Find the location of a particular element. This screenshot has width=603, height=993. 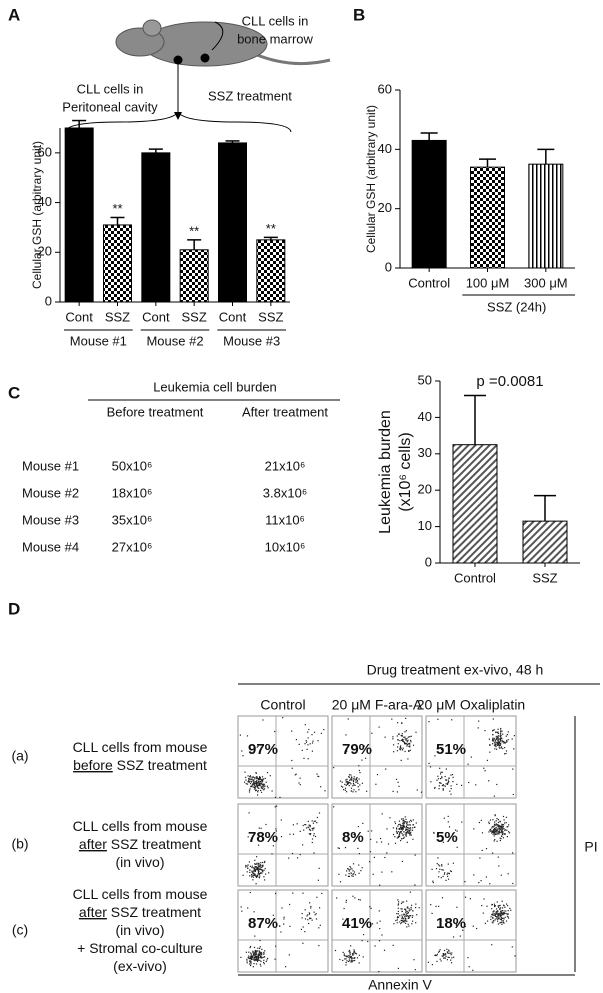

y-axis-label: (x10⁶ cells) is located at coordinates (405, 472).